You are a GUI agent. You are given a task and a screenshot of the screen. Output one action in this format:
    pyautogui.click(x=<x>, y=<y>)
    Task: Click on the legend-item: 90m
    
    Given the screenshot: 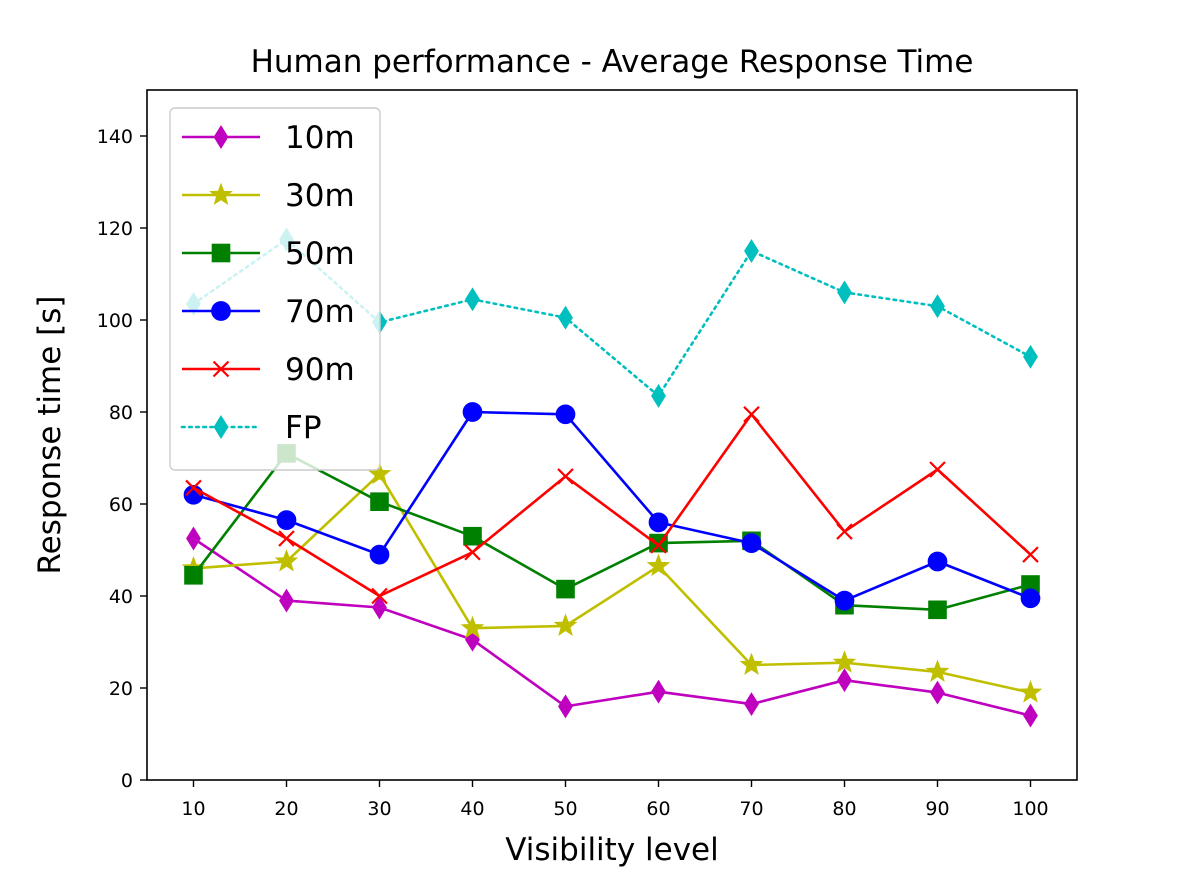 What is the action you would take?
    pyautogui.click(x=268, y=370)
    